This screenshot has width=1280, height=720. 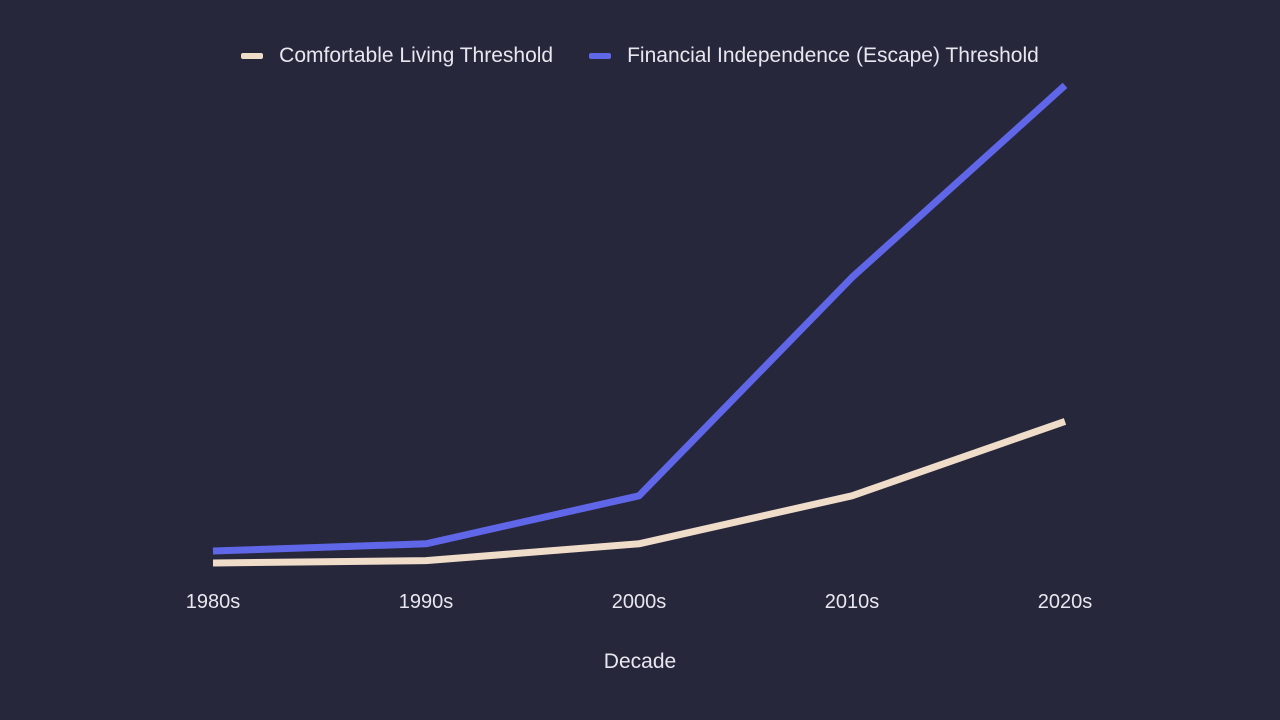 I want to click on legend-label-comfortable: Comfortable Living Threshold, so click(x=416, y=55).